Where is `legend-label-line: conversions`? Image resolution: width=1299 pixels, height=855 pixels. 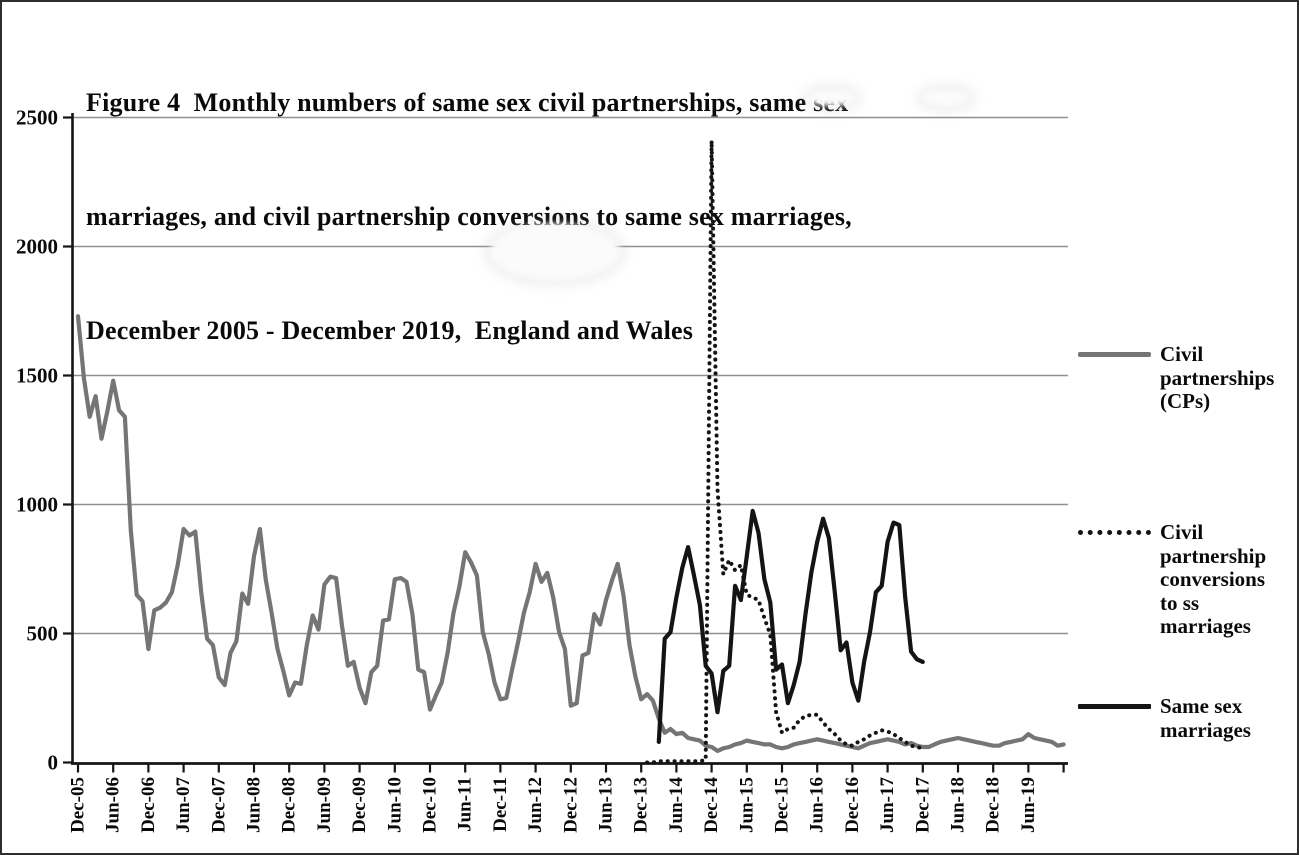
legend-label-line: conversions is located at coordinates (1212, 579).